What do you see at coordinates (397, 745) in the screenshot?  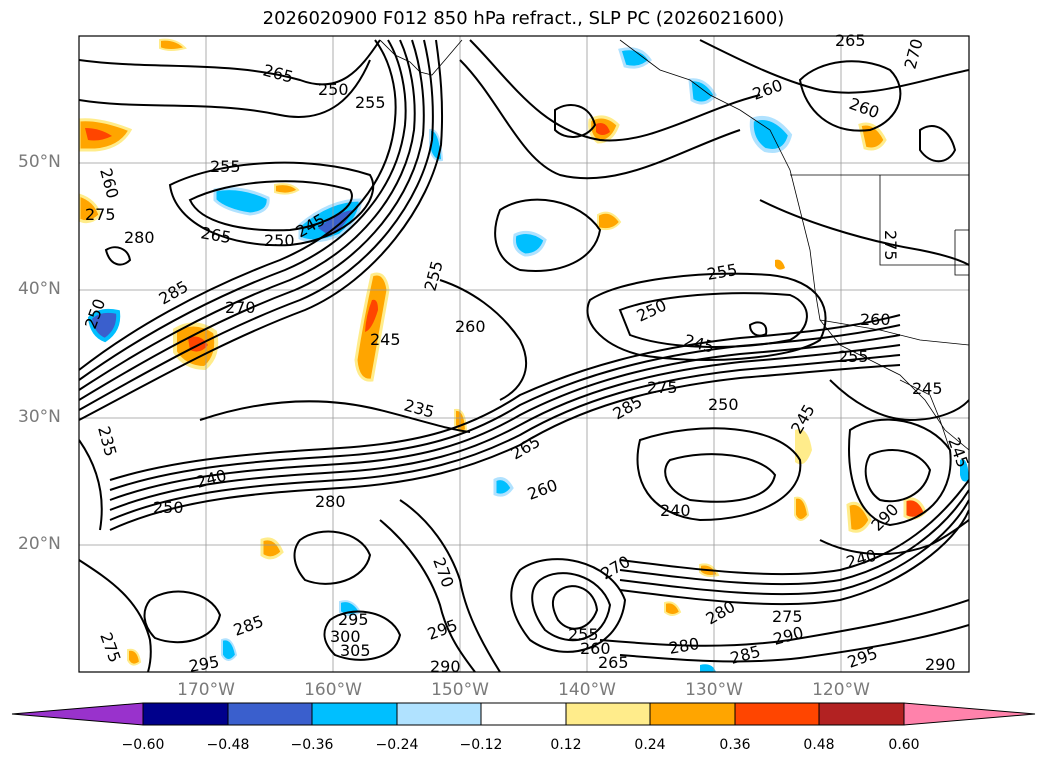 I see `colorbar-tick-label: −0.24` at bounding box center [397, 745].